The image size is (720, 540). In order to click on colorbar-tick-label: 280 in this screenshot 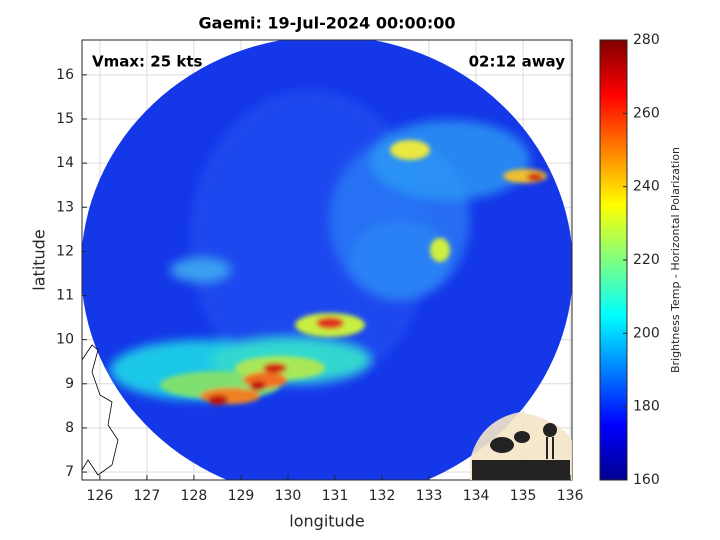, I will do `click(646, 40)`.